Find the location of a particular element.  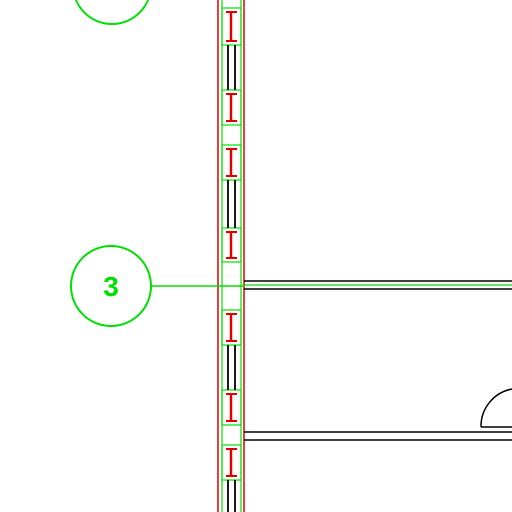

wall-core-segments is located at coordinates (231, 259).